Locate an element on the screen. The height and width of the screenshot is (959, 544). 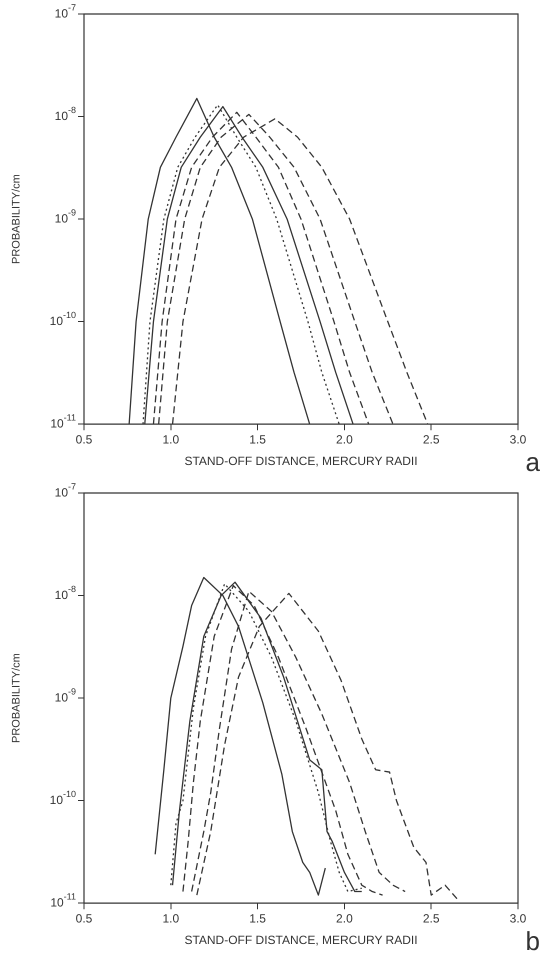
text: b is located at coordinates (533, 941).